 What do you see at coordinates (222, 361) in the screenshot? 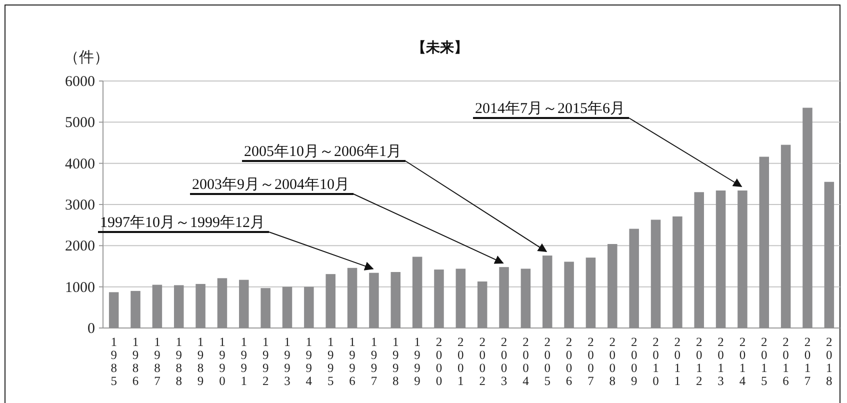
I see `x-tick-label: 1990` at bounding box center [222, 361].